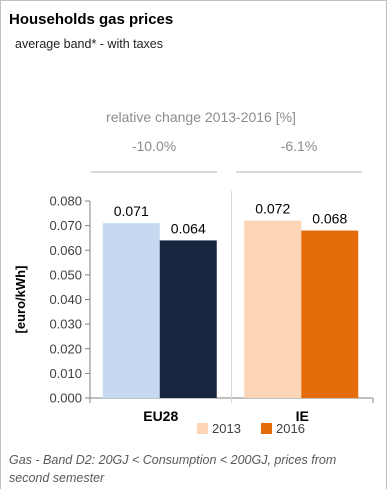 This screenshot has width=387, height=491. What do you see at coordinates (65, 299) in the screenshot?
I see `y-tick-label: 0.040` at bounding box center [65, 299].